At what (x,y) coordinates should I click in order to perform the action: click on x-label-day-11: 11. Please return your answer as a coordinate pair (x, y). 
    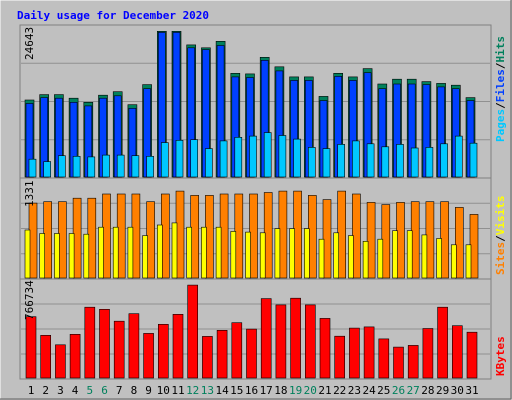
    Looking at the image, I should click on (177, 390).